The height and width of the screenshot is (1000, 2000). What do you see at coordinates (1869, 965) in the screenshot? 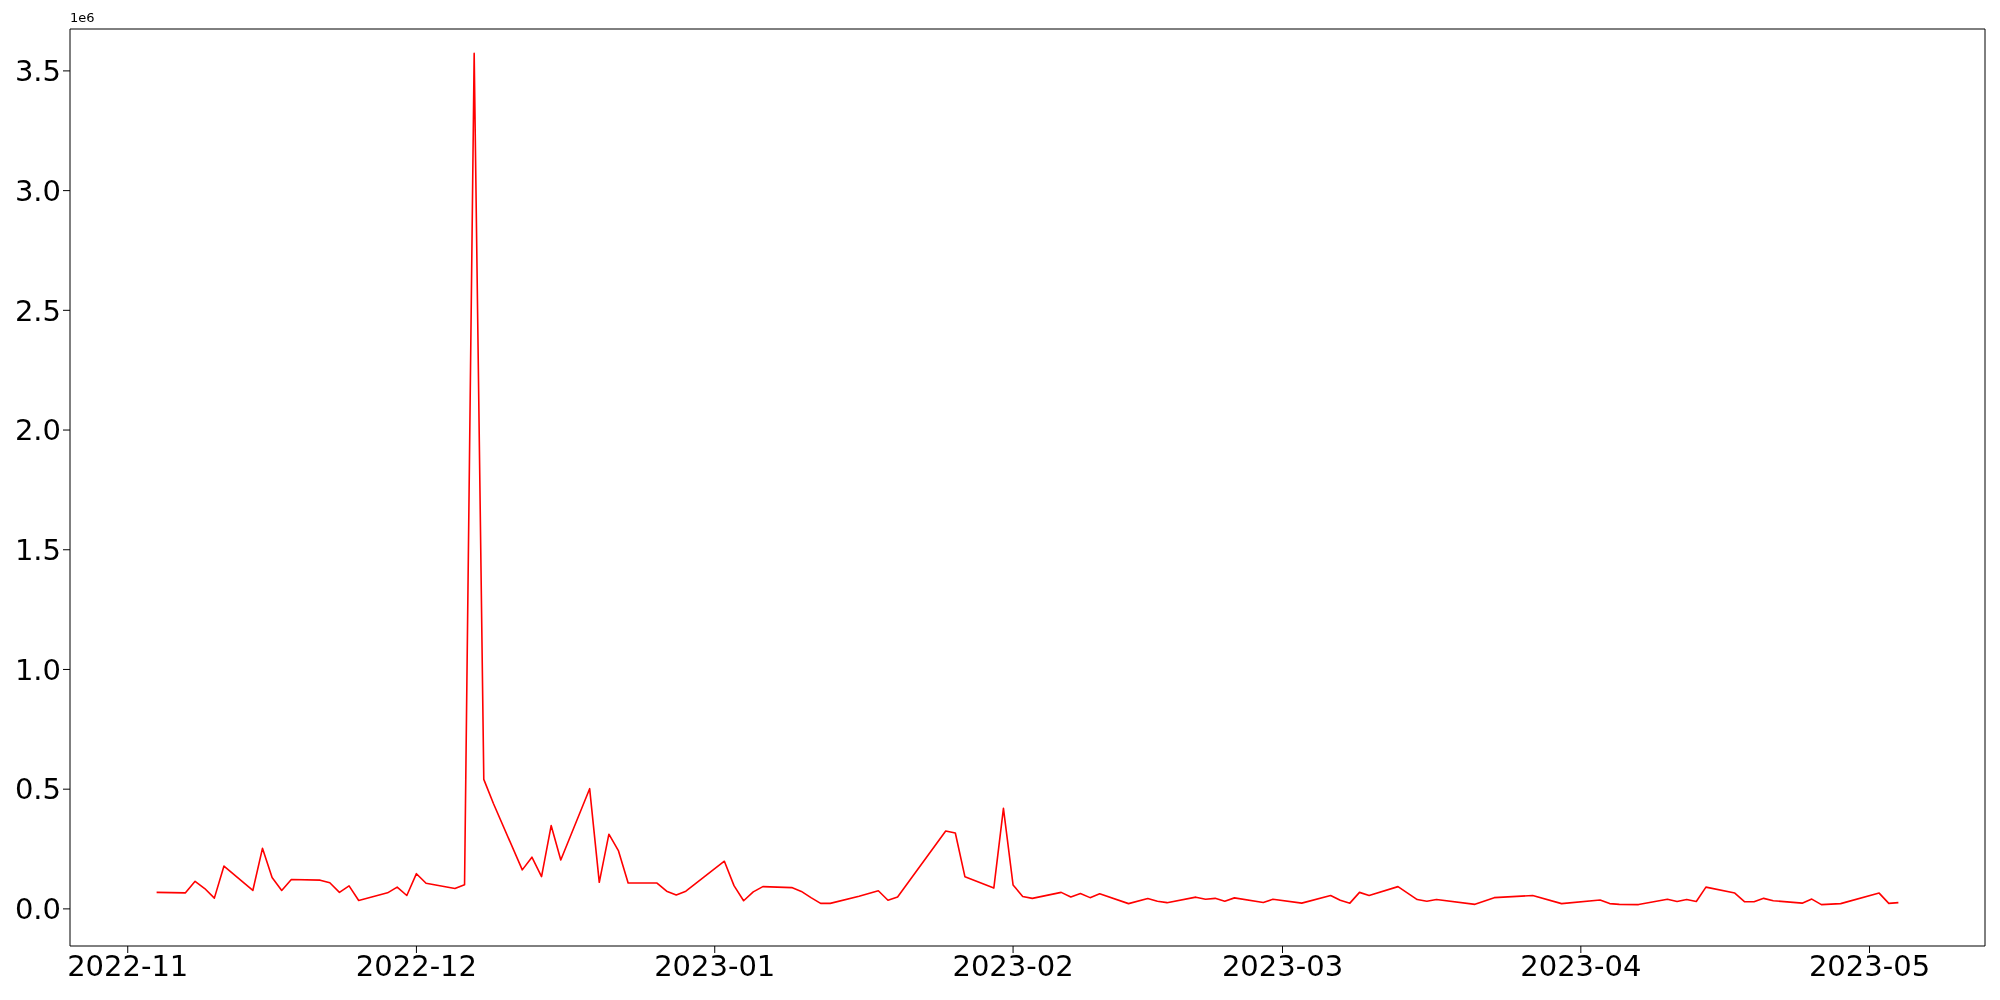
I see `x-tick-label: 2023-05` at bounding box center [1869, 965].